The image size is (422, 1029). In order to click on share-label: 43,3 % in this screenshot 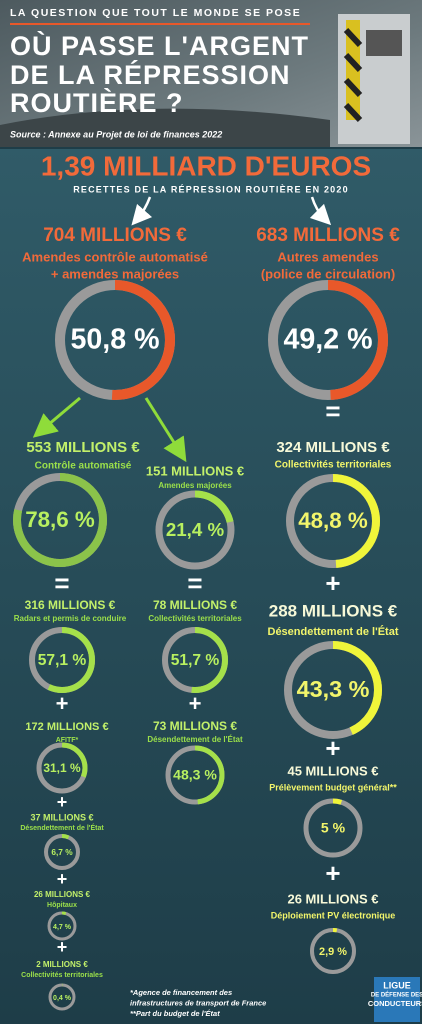, I will do `click(333, 689)`.